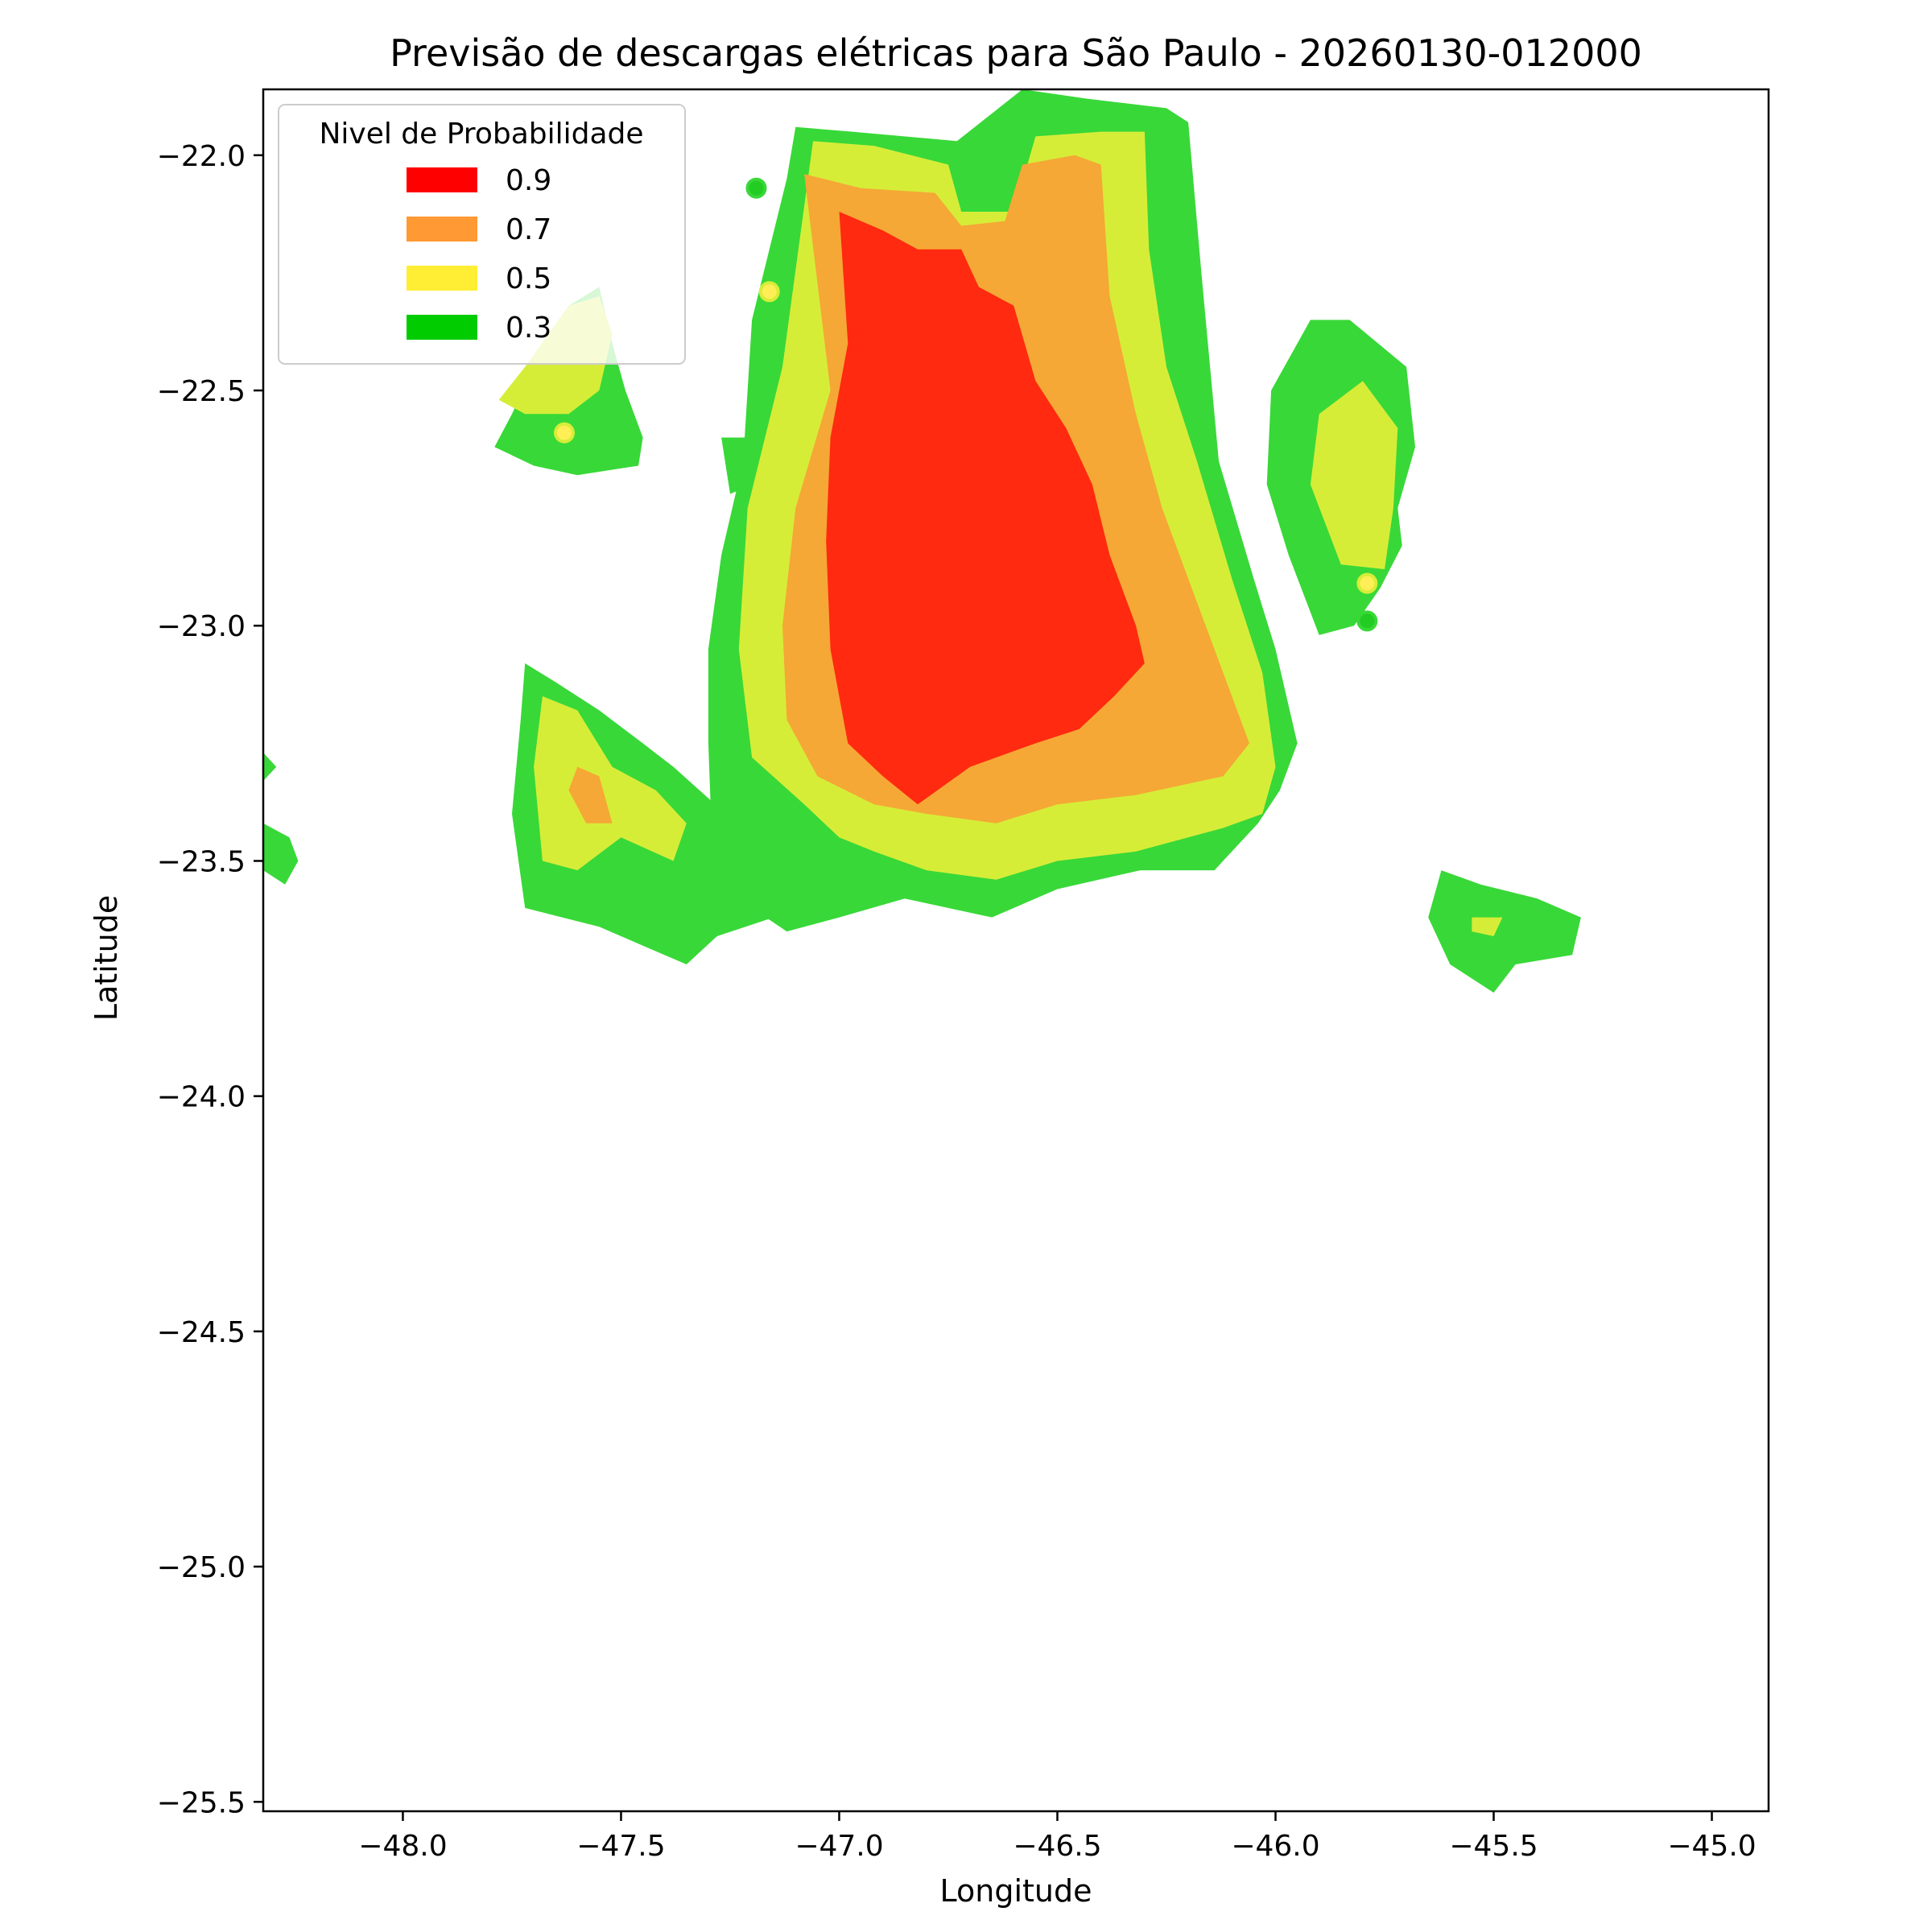 This screenshot has width=1932, height=1932. I want to click on x-tick-label: −47.0, so click(839, 1847).